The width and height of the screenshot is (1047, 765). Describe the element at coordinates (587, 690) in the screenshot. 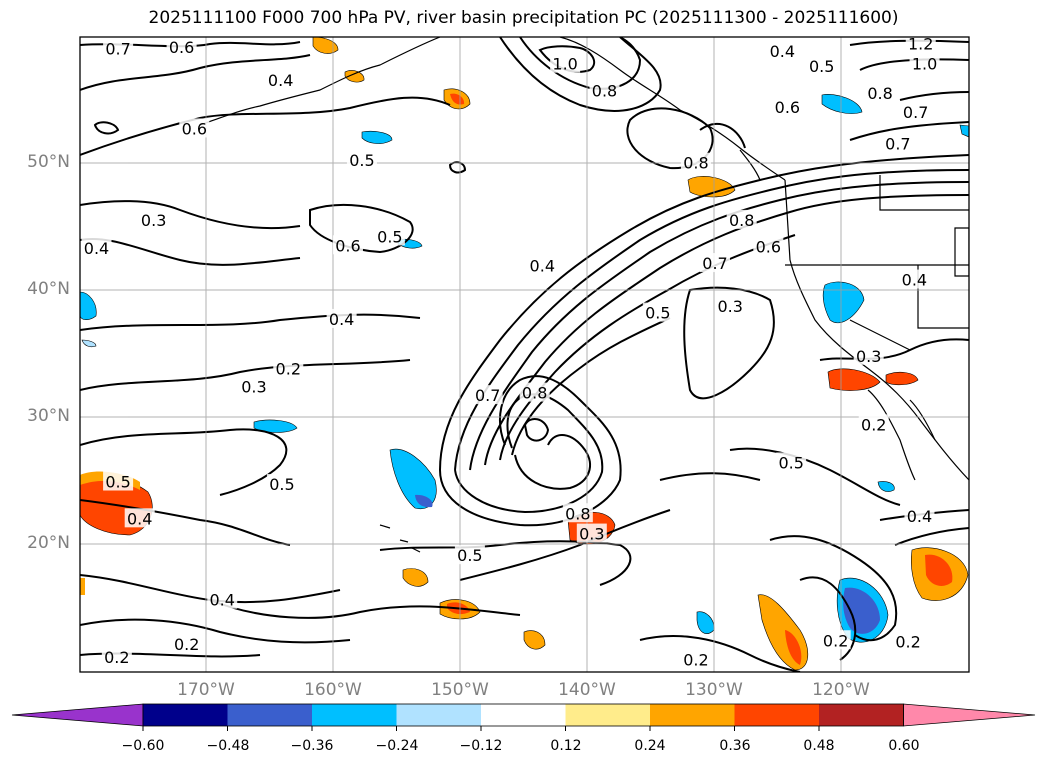

I see `lon-label-140w: 140°W` at that location.